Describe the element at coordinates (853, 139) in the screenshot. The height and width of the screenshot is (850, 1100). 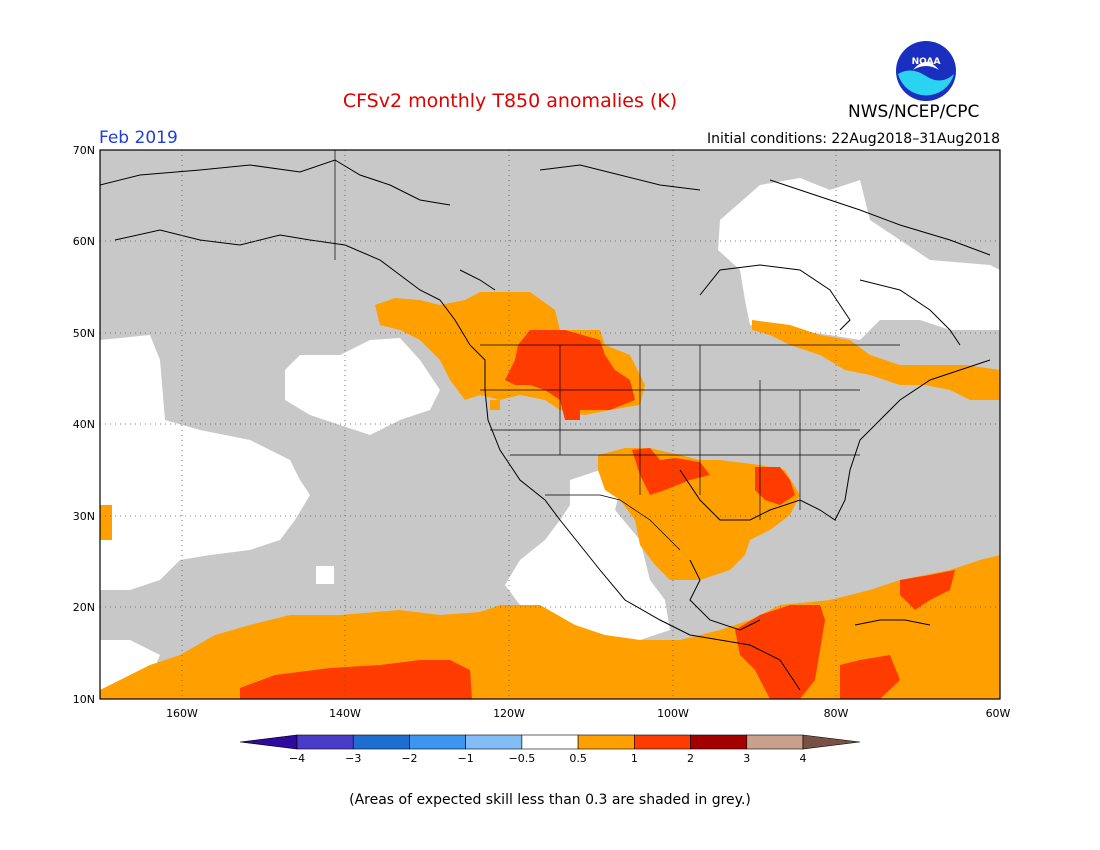
I see `initial-conditions: Initial conditions: 22Aug2018–31Aug2018` at that location.